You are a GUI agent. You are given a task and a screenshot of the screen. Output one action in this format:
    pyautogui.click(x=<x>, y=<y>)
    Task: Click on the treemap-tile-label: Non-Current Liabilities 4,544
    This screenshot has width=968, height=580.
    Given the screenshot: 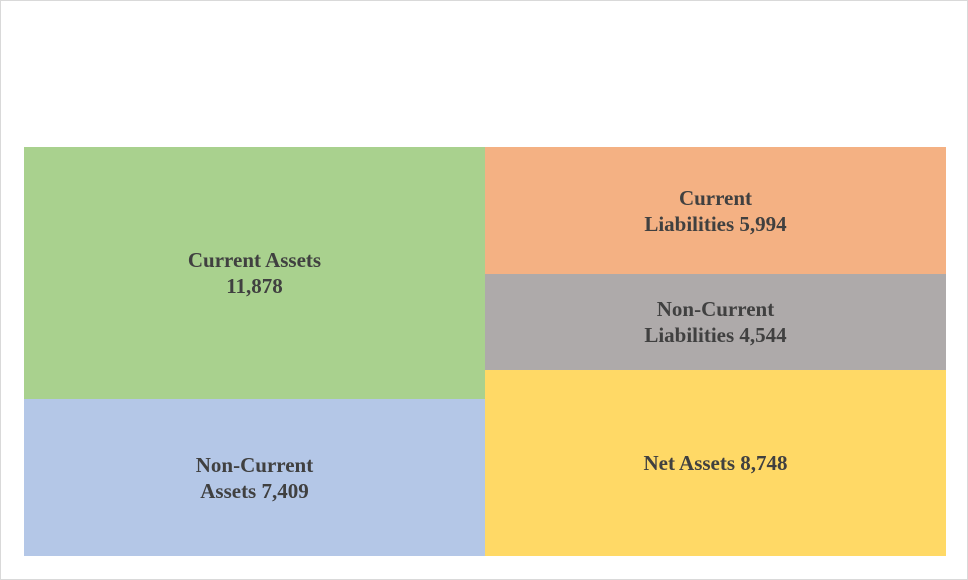 What is the action you would take?
    pyautogui.click(x=715, y=322)
    